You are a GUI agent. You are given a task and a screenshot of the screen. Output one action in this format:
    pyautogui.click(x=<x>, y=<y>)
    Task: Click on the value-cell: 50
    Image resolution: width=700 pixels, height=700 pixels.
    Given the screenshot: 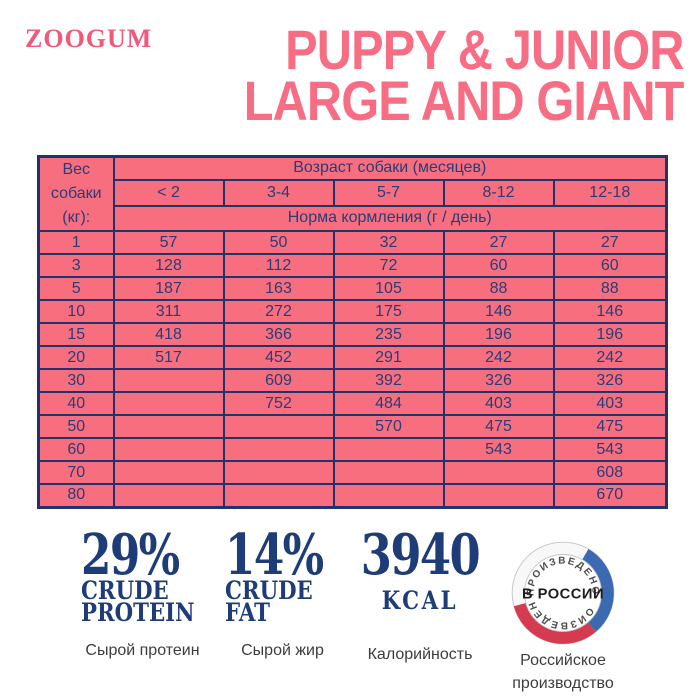 What is the action you would take?
    pyautogui.click(x=278, y=242)
    